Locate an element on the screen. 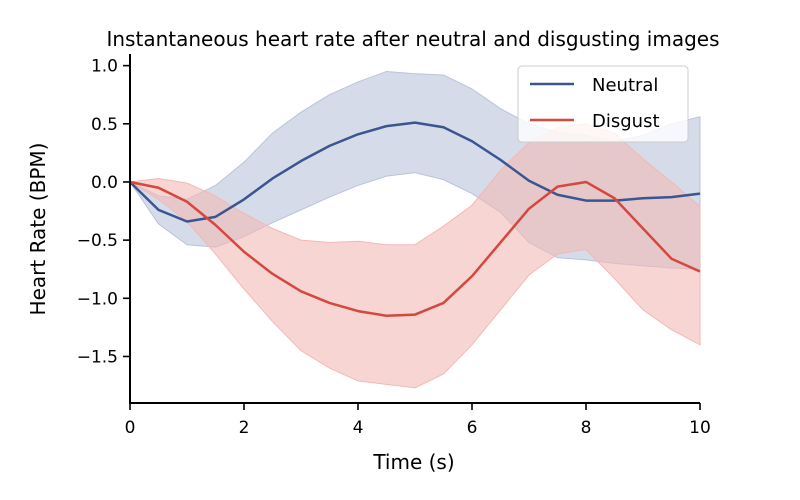 The width and height of the screenshot is (800, 500). line-neutral is located at coordinates (415, 172).